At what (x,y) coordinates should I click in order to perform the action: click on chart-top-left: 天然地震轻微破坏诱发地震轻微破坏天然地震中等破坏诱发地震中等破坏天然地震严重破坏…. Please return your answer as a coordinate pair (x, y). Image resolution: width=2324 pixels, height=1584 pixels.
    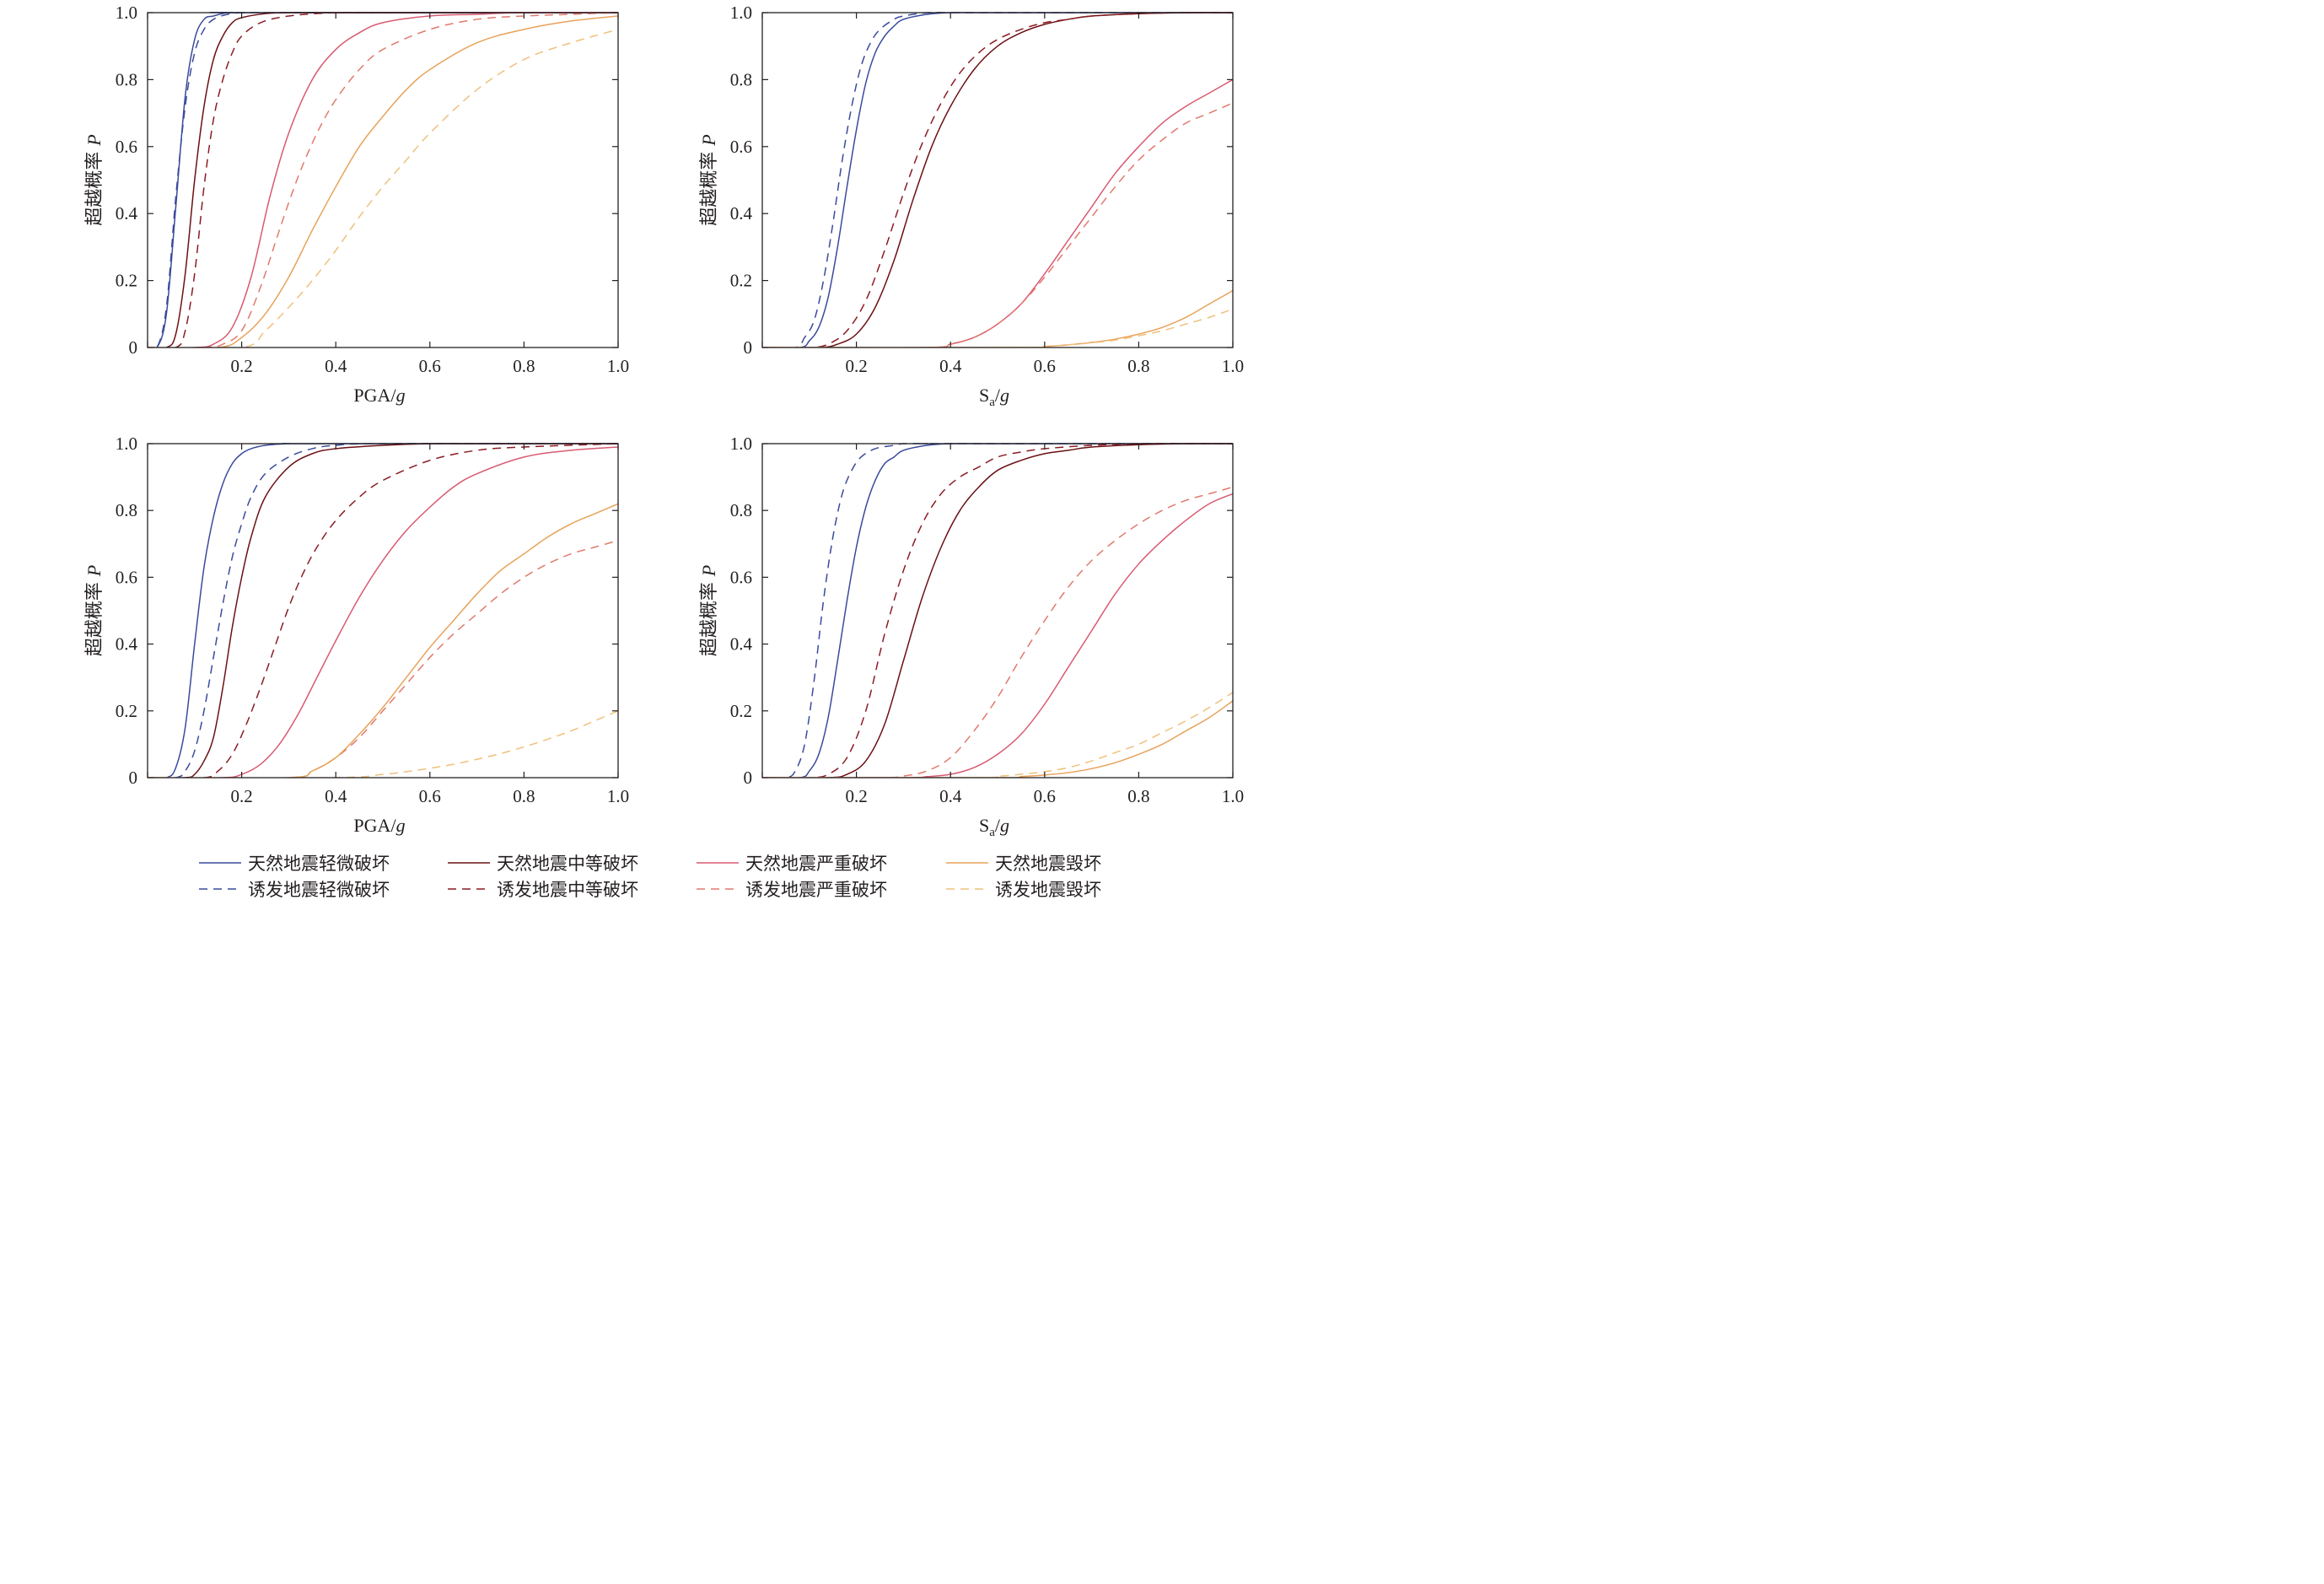
    Looking at the image, I should click on (356, 204).